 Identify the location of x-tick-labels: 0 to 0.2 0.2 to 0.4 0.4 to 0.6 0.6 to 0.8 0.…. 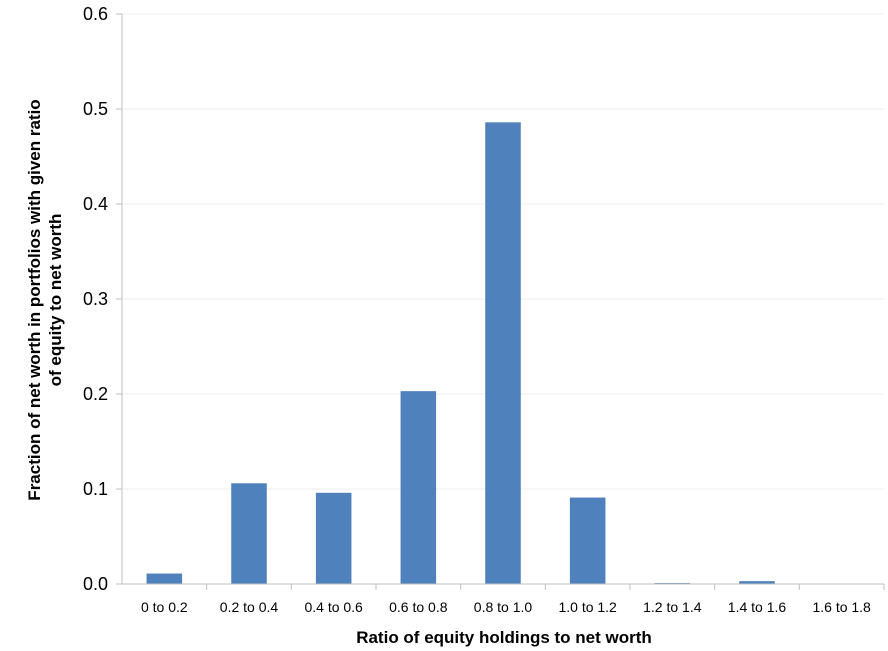
(506, 607).